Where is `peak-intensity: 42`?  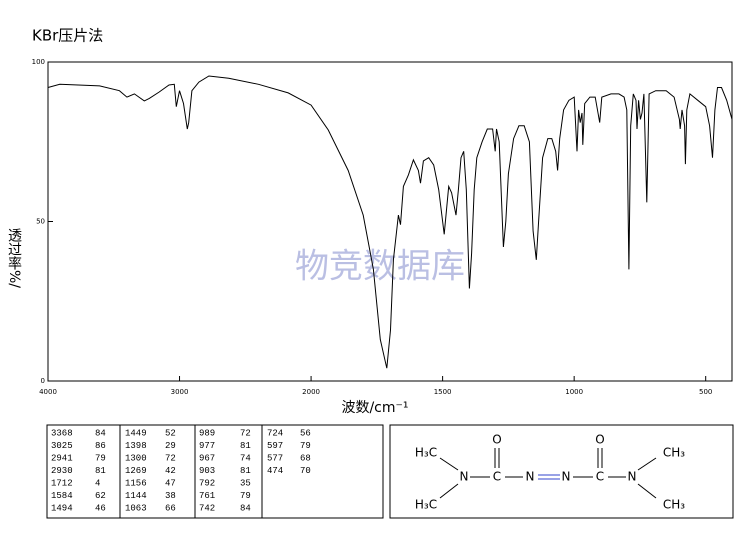 peak-intensity: 42 is located at coordinates (170, 471).